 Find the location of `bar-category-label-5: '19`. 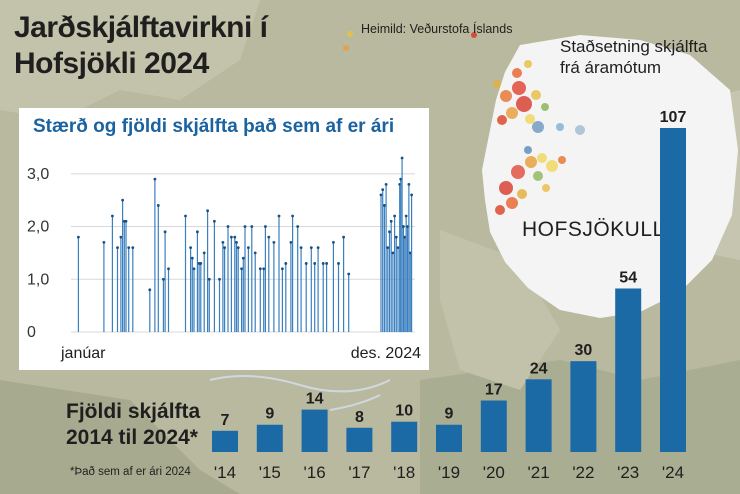

bar-category-label-5: '19 is located at coordinates (449, 472).